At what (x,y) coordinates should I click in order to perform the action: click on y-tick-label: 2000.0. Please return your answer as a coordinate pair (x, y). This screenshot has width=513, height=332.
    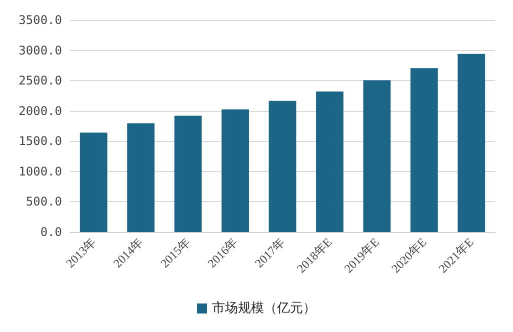
    Looking at the image, I should click on (40, 111).